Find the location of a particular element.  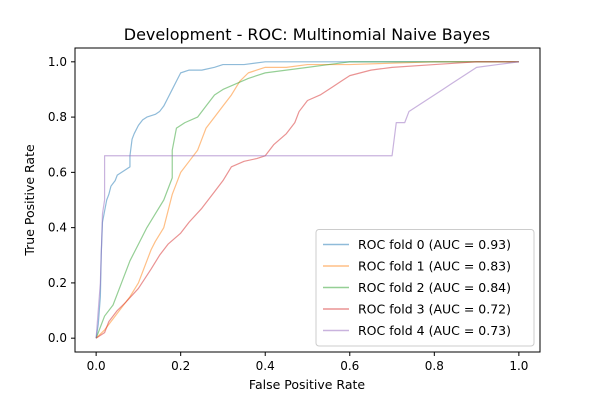

y-axis-ticks: 0.0 0.2 0.4 0.6 0.8 1.0 is located at coordinates (61, 200).